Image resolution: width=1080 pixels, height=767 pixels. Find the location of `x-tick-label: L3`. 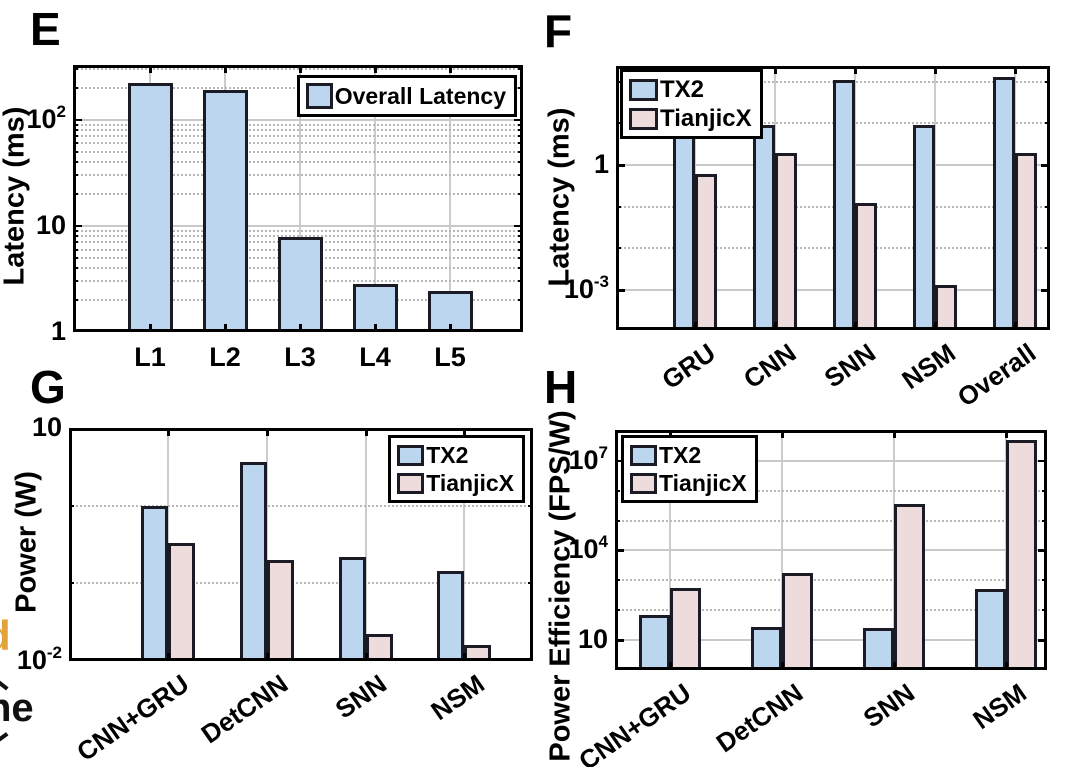

x-tick-label: L3 is located at coordinates (300, 357).